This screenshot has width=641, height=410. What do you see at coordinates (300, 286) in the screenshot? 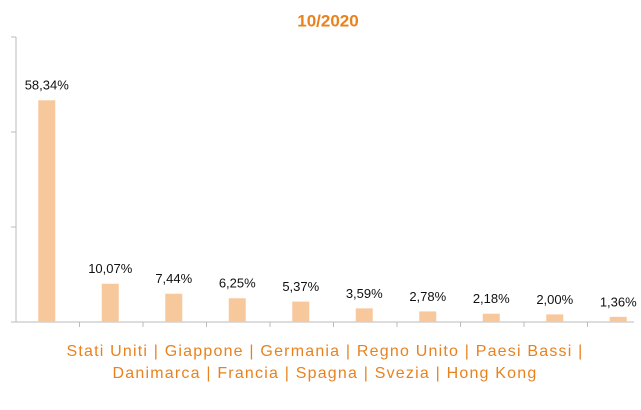
I see `data-label: 5,37%` at bounding box center [300, 286].